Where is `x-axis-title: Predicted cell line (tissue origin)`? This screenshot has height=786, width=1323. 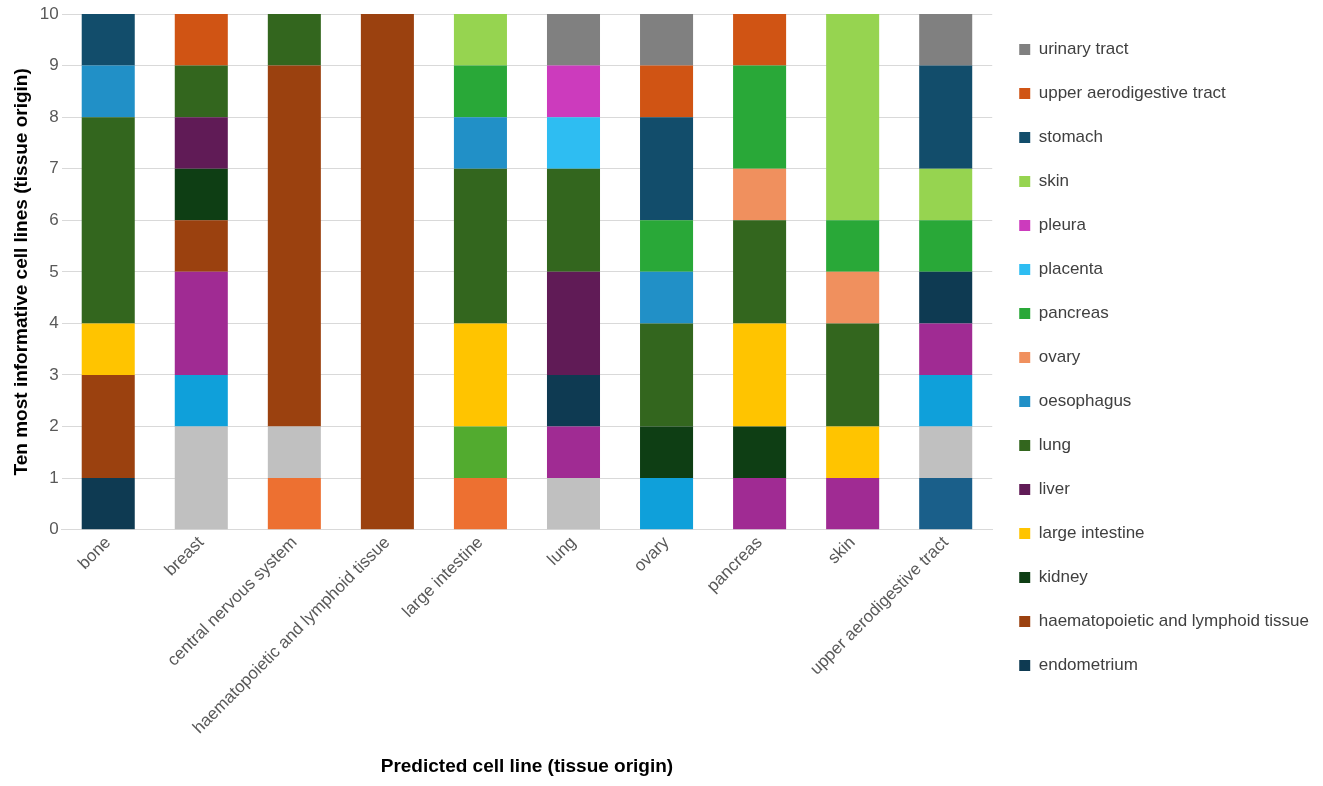 x-axis-title: Predicted cell line (tissue origin) is located at coordinates (527, 765).